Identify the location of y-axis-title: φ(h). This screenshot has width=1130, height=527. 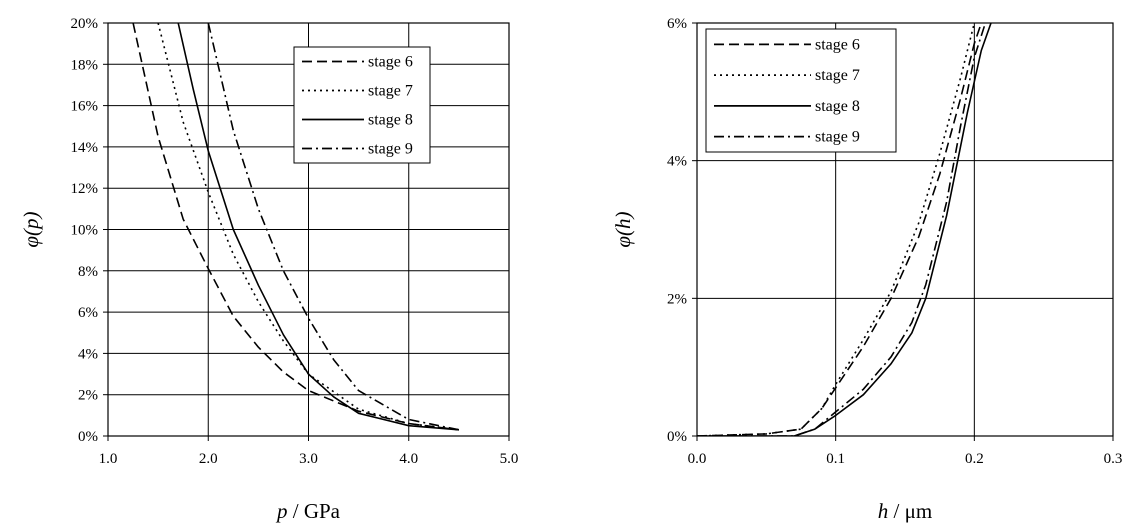
(623, 229).